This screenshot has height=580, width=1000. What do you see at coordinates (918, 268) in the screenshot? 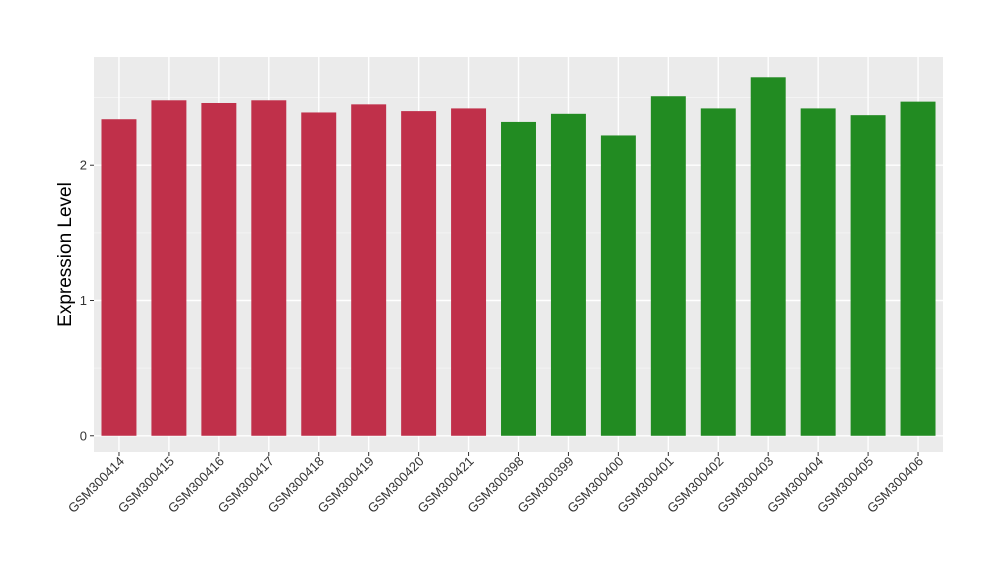
I see `bar-GSM300406` at bounding box center [918, 268].